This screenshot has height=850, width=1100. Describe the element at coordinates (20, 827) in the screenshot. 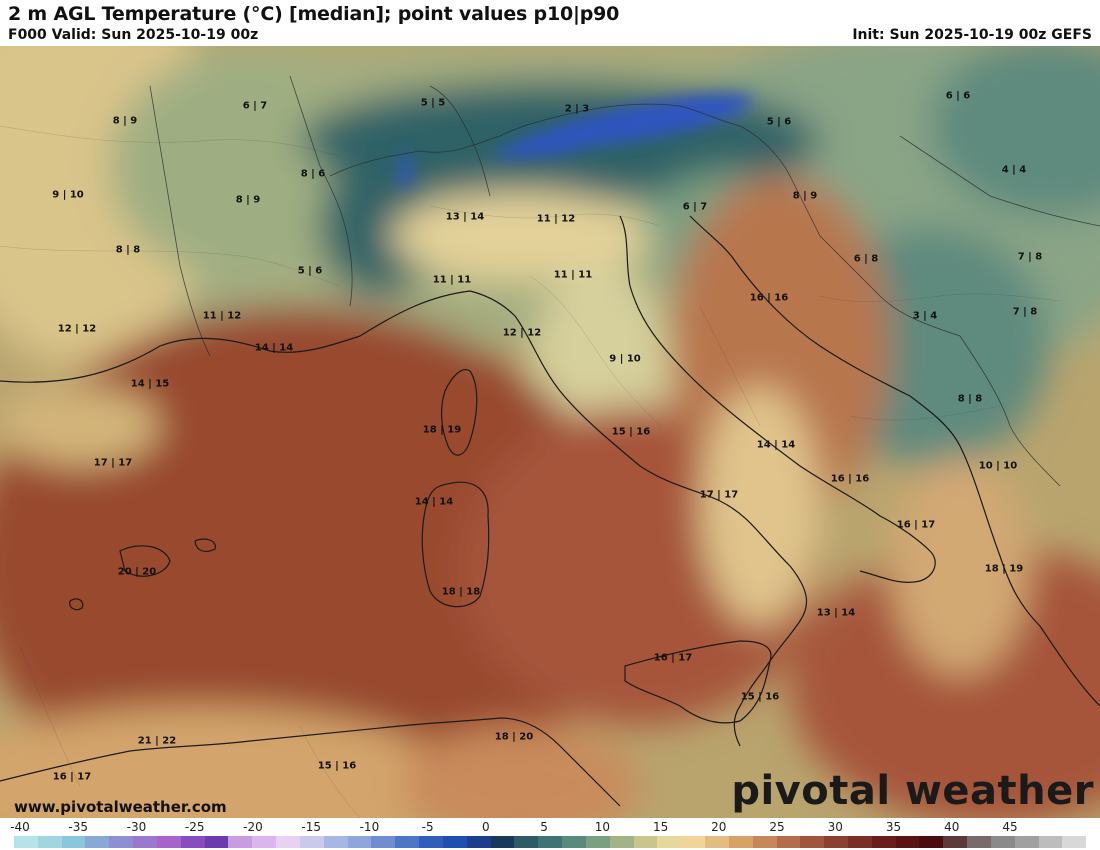

I see `colorbar-tick-label: -40` at that location.